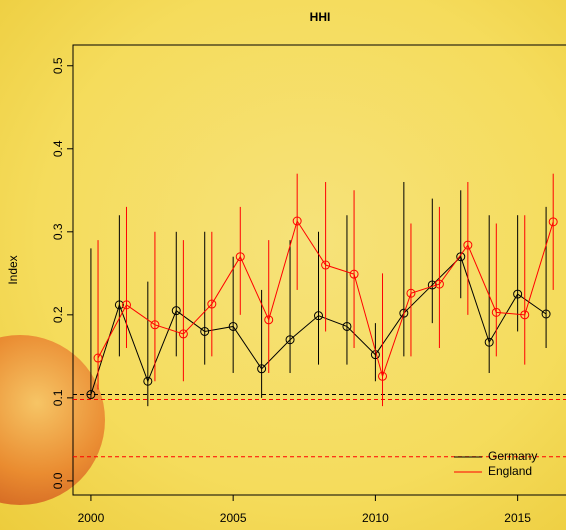 The height and width of the screenshot is (530, 566). I want to click on legend-label: Germany, so click(512, 456).